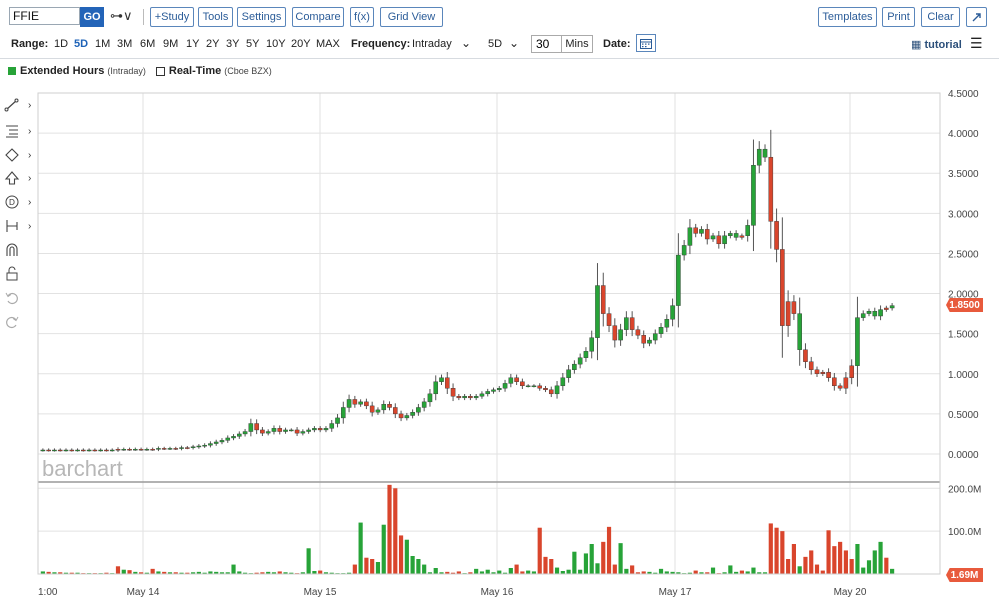 This screenshot has width=999, height=610. Describe the element at coordinates (328, 44) in the screenshot. I see `range-max: MAX` at that location.